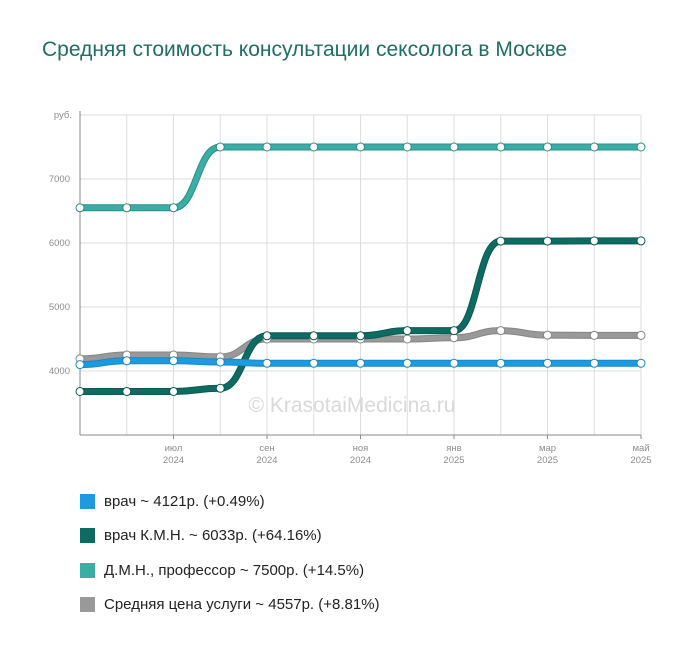  What do you see at coordinates (184, 501) in the screenshot?
I see `legend-label: врач ~ 4121р. (+0.49%)` at bounding box center [184, 501].